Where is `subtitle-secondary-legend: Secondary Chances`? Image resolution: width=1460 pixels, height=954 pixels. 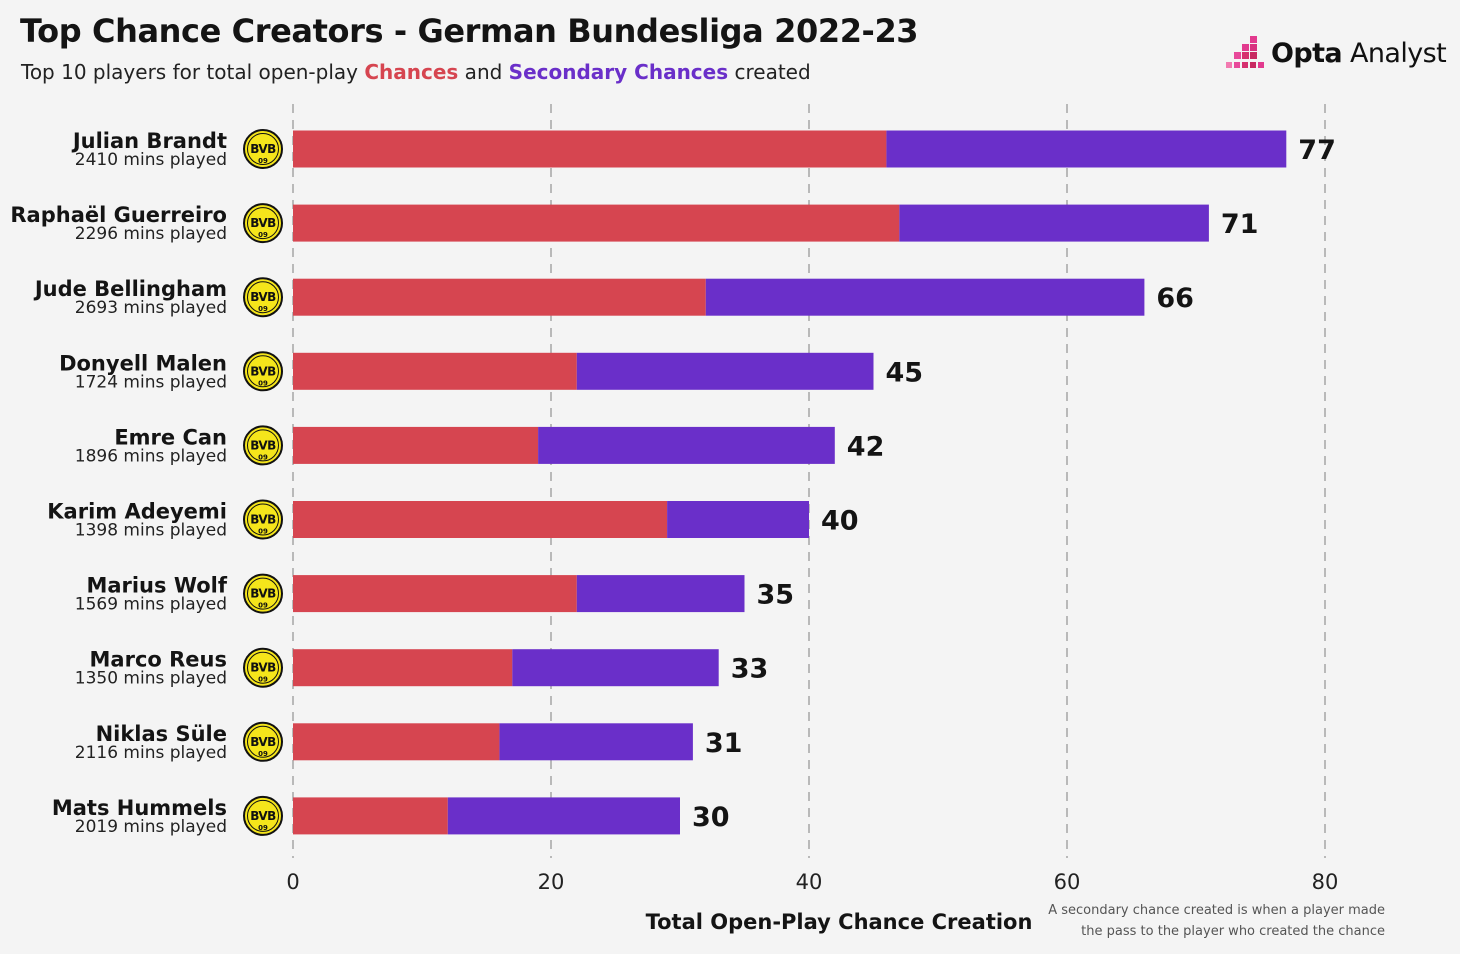
subtitle-secondary-legend: Secondary Chances is located at coordinates (618, 72).